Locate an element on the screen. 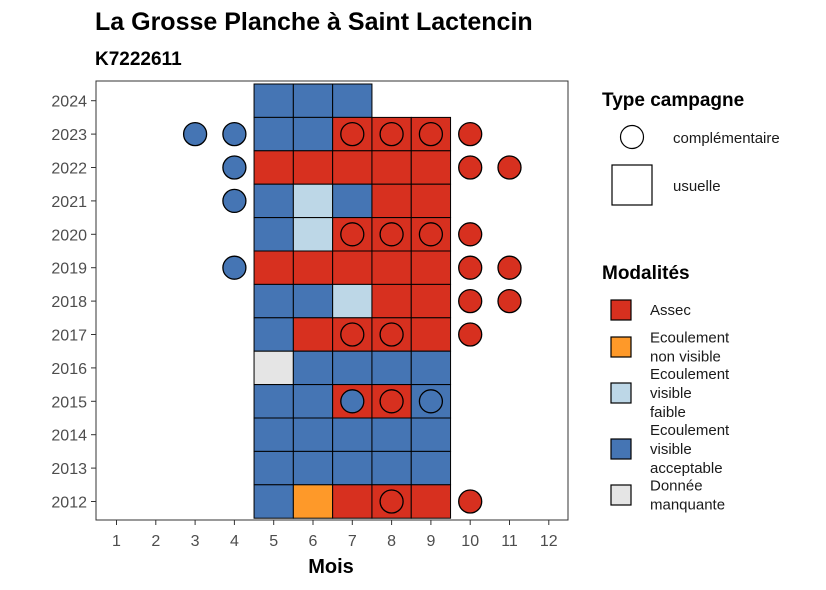 Image resolution: width=826 pixels, height=590 pixels. y-tick-label-2014: 2014 is located at coordinates (69, 436).